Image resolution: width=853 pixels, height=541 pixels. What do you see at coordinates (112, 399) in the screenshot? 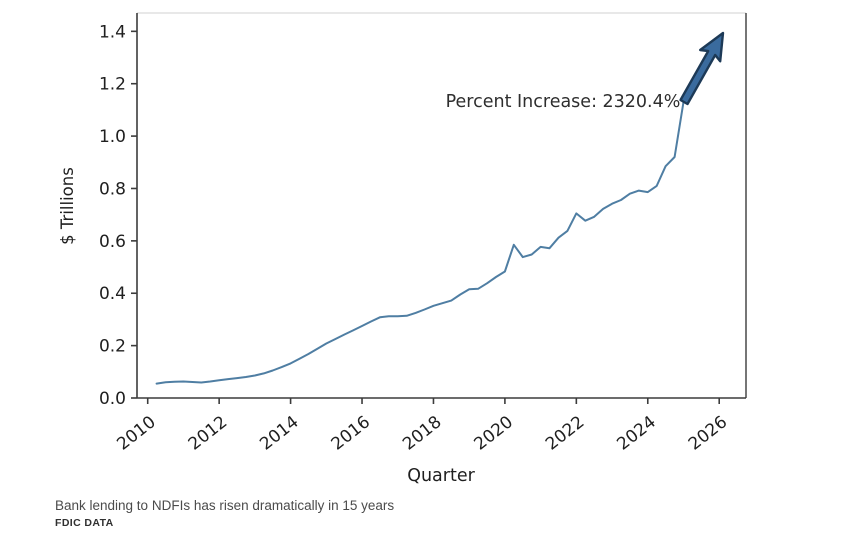
I see `y-tick-label: 0.0` at bounding box center [112, 399].